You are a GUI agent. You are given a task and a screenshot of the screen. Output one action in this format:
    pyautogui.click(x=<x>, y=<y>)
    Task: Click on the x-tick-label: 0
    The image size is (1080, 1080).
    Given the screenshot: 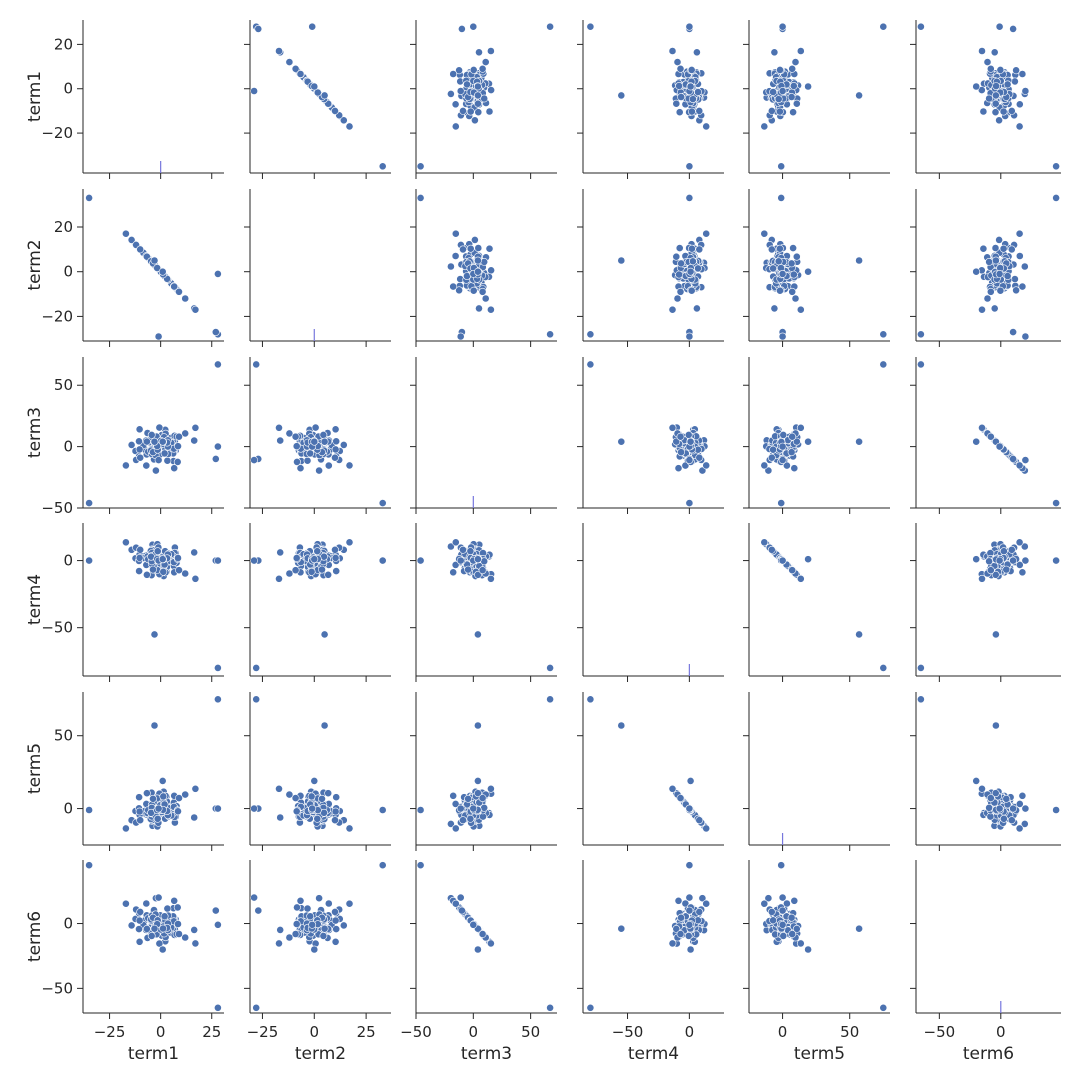 What is the action you would take?
    pyautogui.click(x=1001, y=1032)
    